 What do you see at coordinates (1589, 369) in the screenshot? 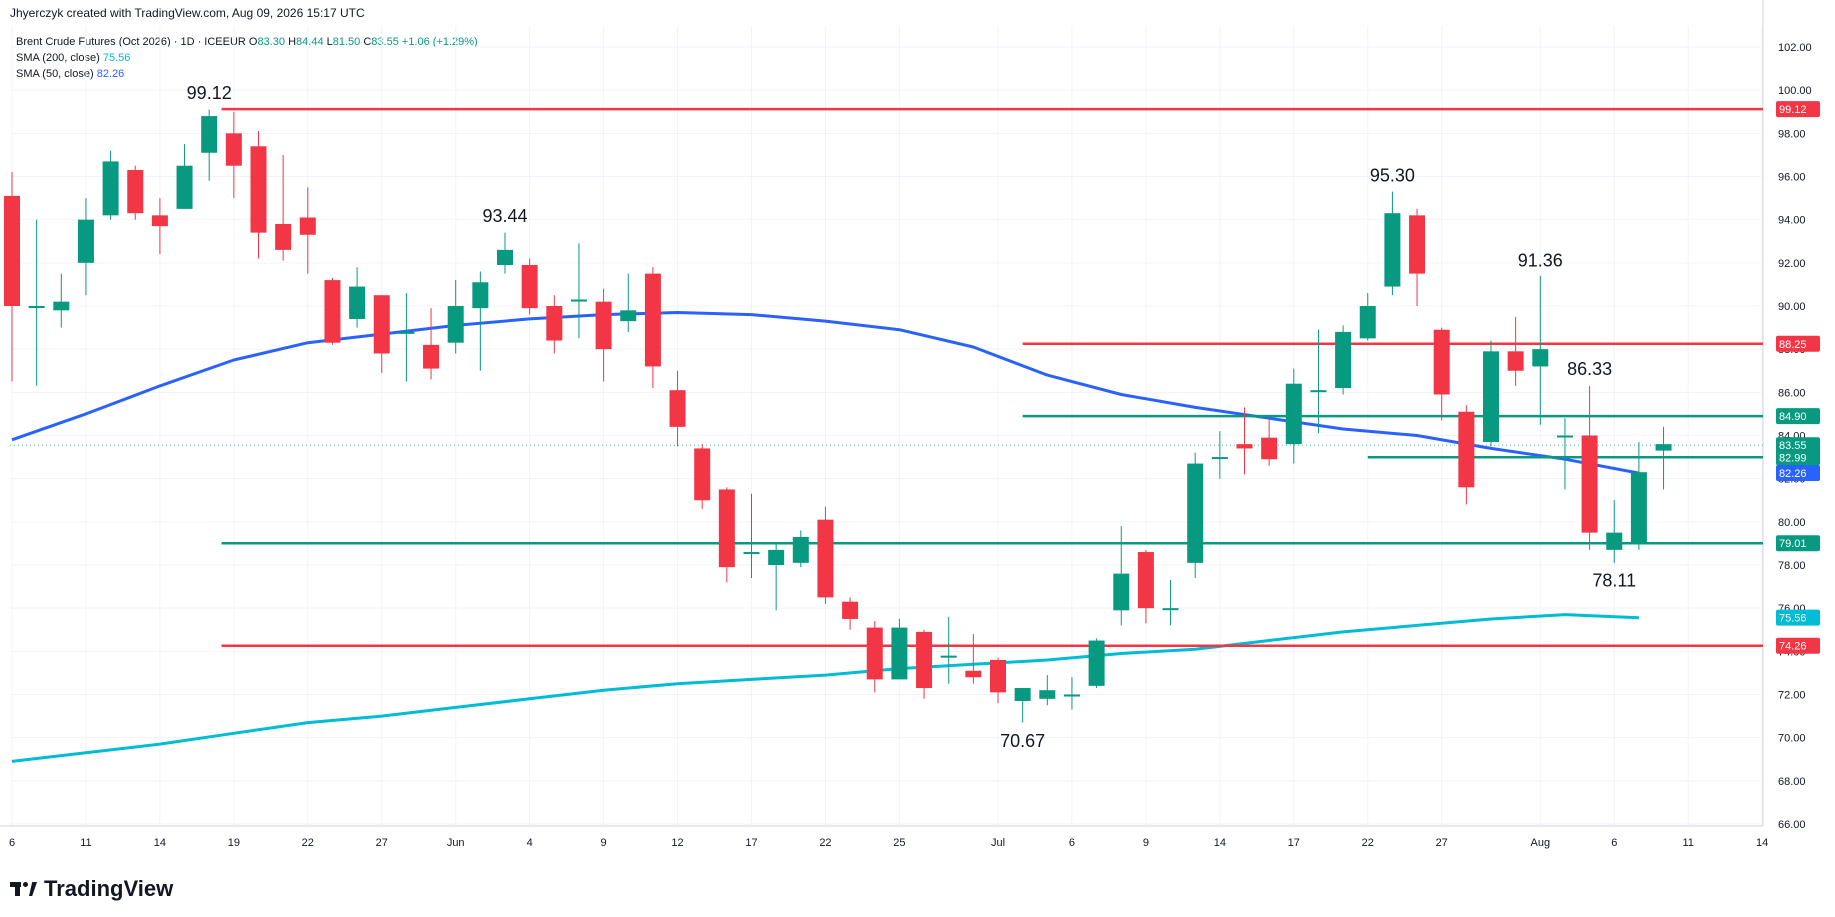
I see `price-annotation: 86.33` at bounding box center [1589, 369].